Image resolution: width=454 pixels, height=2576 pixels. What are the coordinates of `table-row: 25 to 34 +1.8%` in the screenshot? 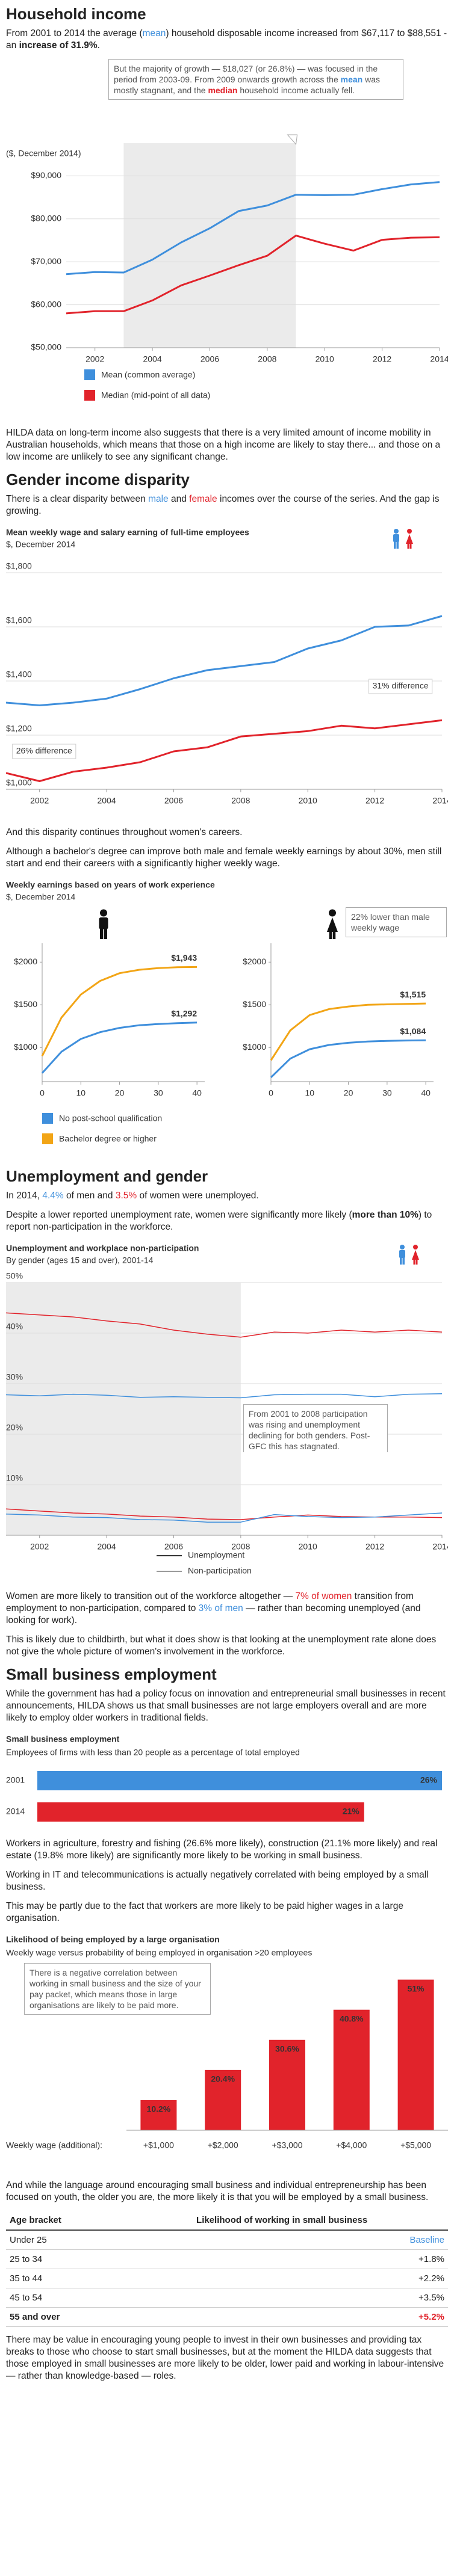 It's located at (227, 2259).